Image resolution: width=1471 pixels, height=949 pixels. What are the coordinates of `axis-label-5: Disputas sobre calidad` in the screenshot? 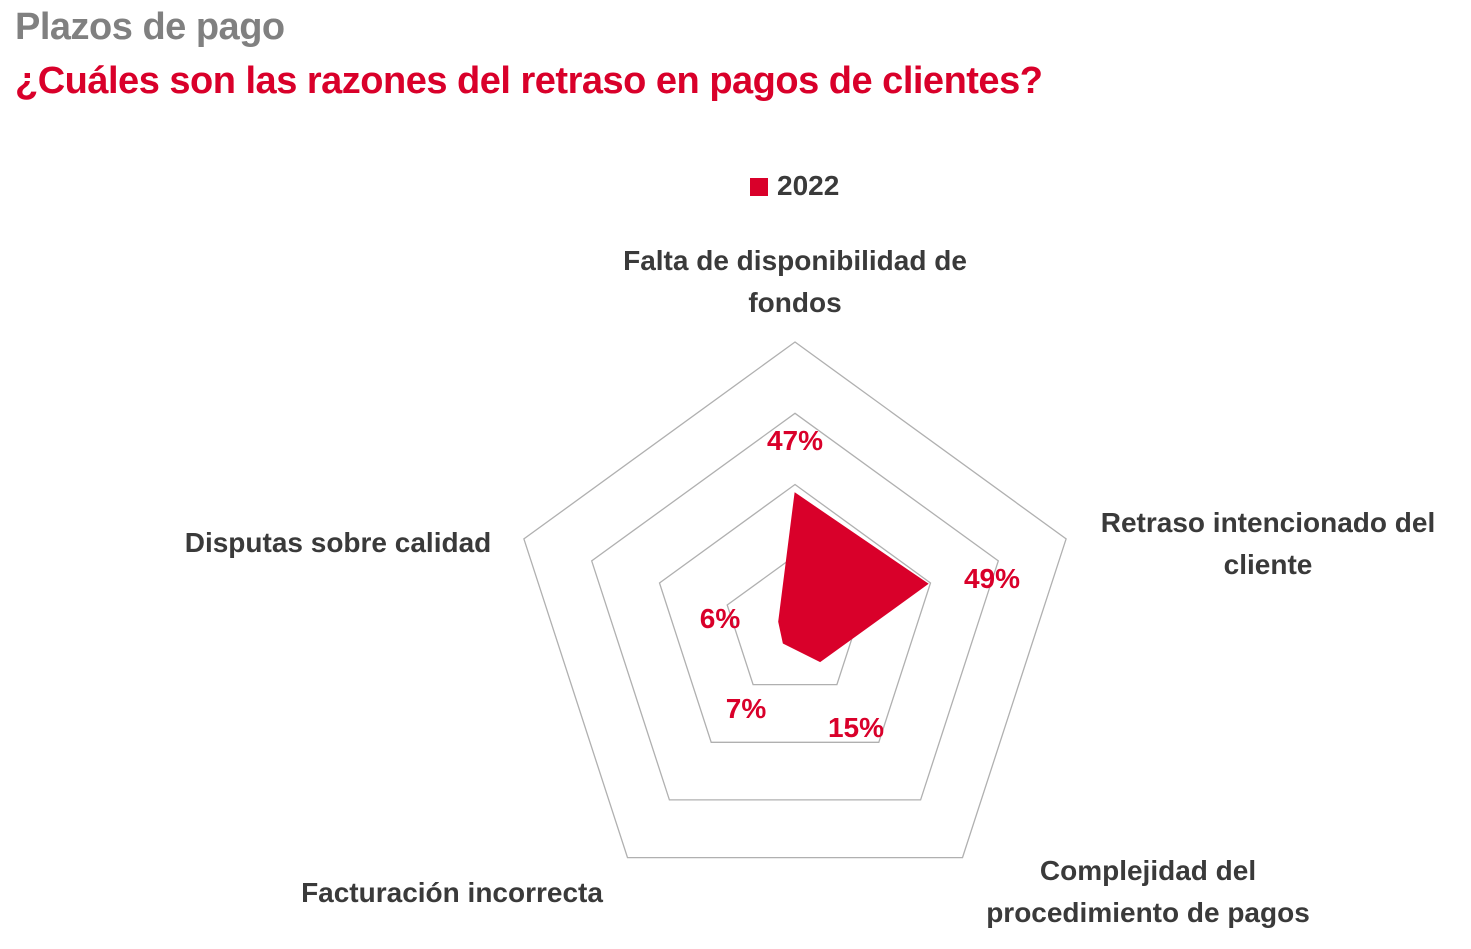 It's located at (338, 542).